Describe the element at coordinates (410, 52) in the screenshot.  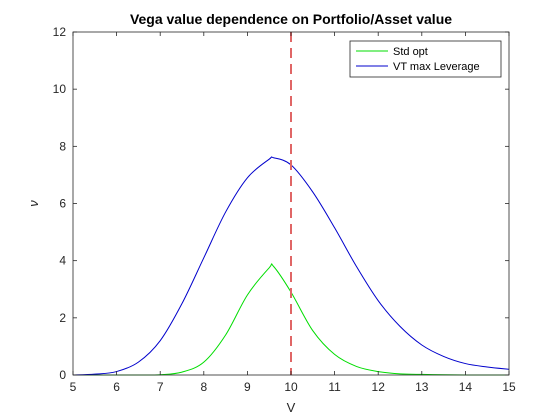
I see `legend-entry-label: Std opt` at that location.